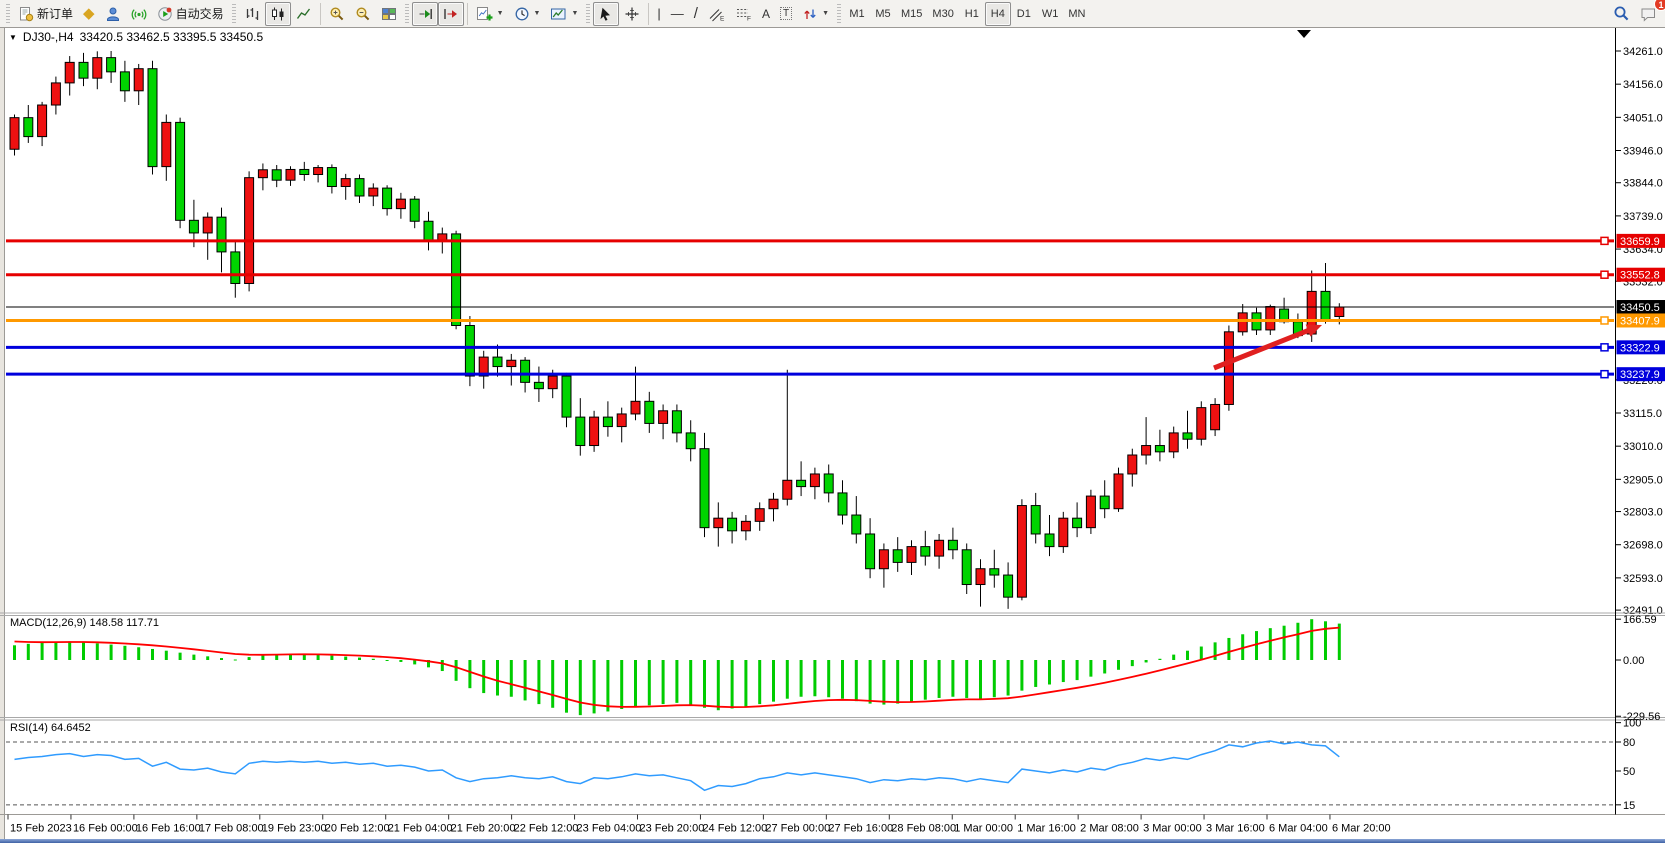 The image size is (1665, 843). What do you see at coordinates (13, 37) in the screenshot?
I see `chart-dropdown-icon: ▼` at bounding box center [13, 37].